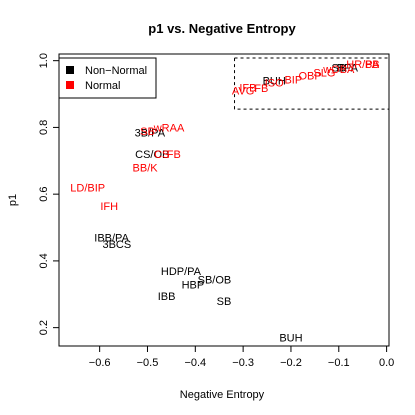  Describe the element at coordinates (87, 188) in the screenshot. I see `point-label-normal: LD/BIP` at that location.